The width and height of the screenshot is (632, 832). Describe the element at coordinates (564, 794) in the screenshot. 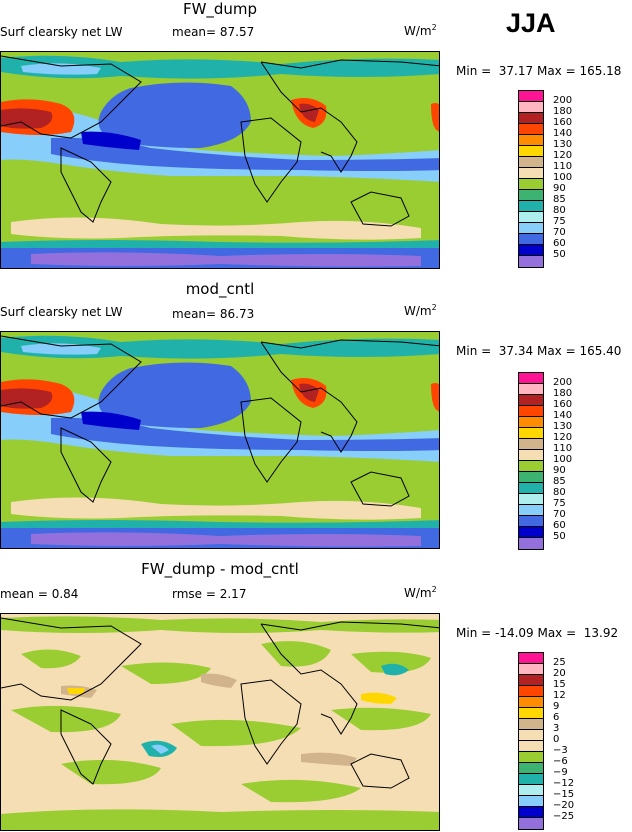

I see `colorbar-tick-label: −15` at that location.